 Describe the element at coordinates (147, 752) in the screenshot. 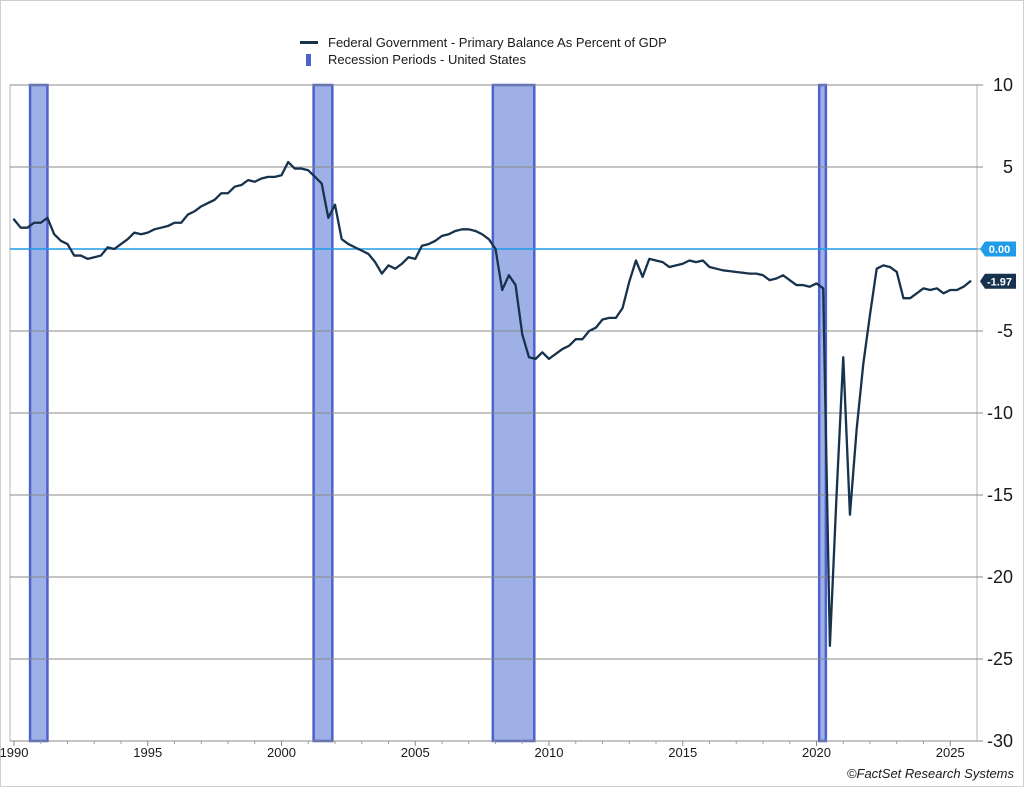

I see `x-tick-label-1: 1995` at that location.